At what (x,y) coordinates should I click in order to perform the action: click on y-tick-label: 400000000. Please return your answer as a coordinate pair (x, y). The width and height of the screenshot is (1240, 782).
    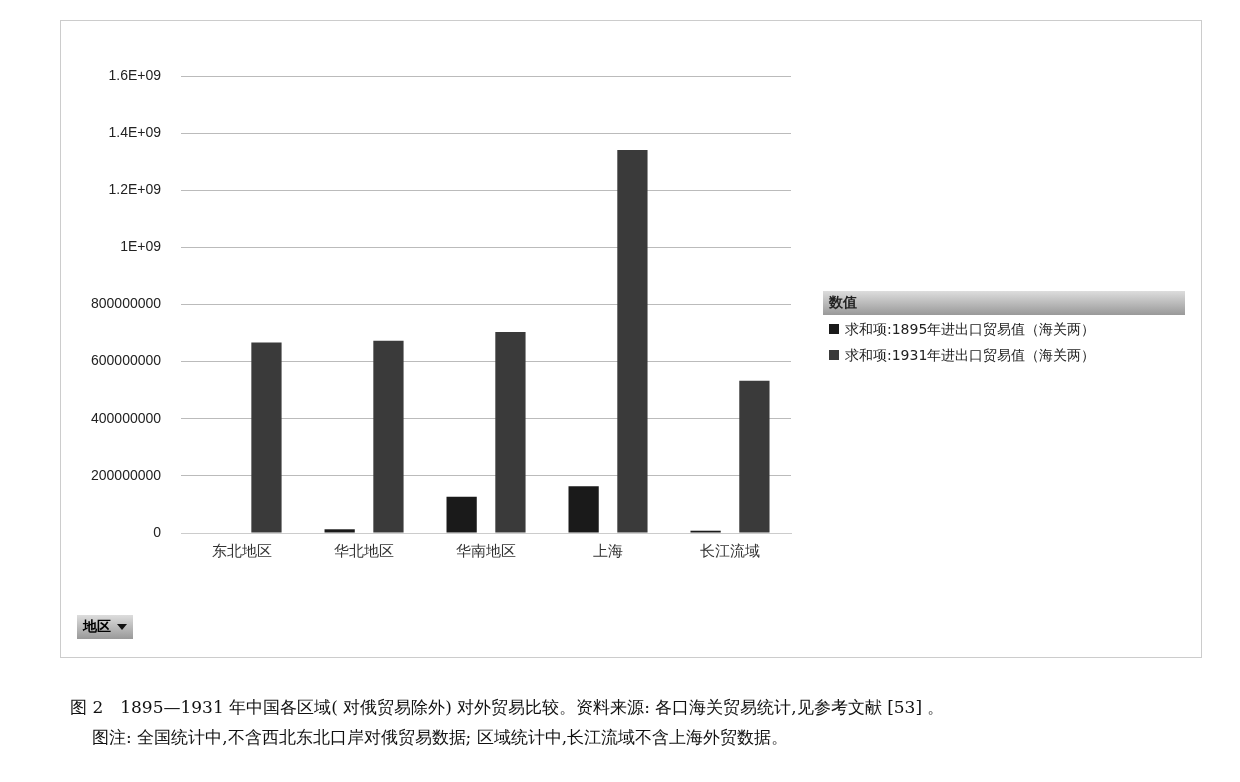
    Looking at the image, I should click on (126, 417).